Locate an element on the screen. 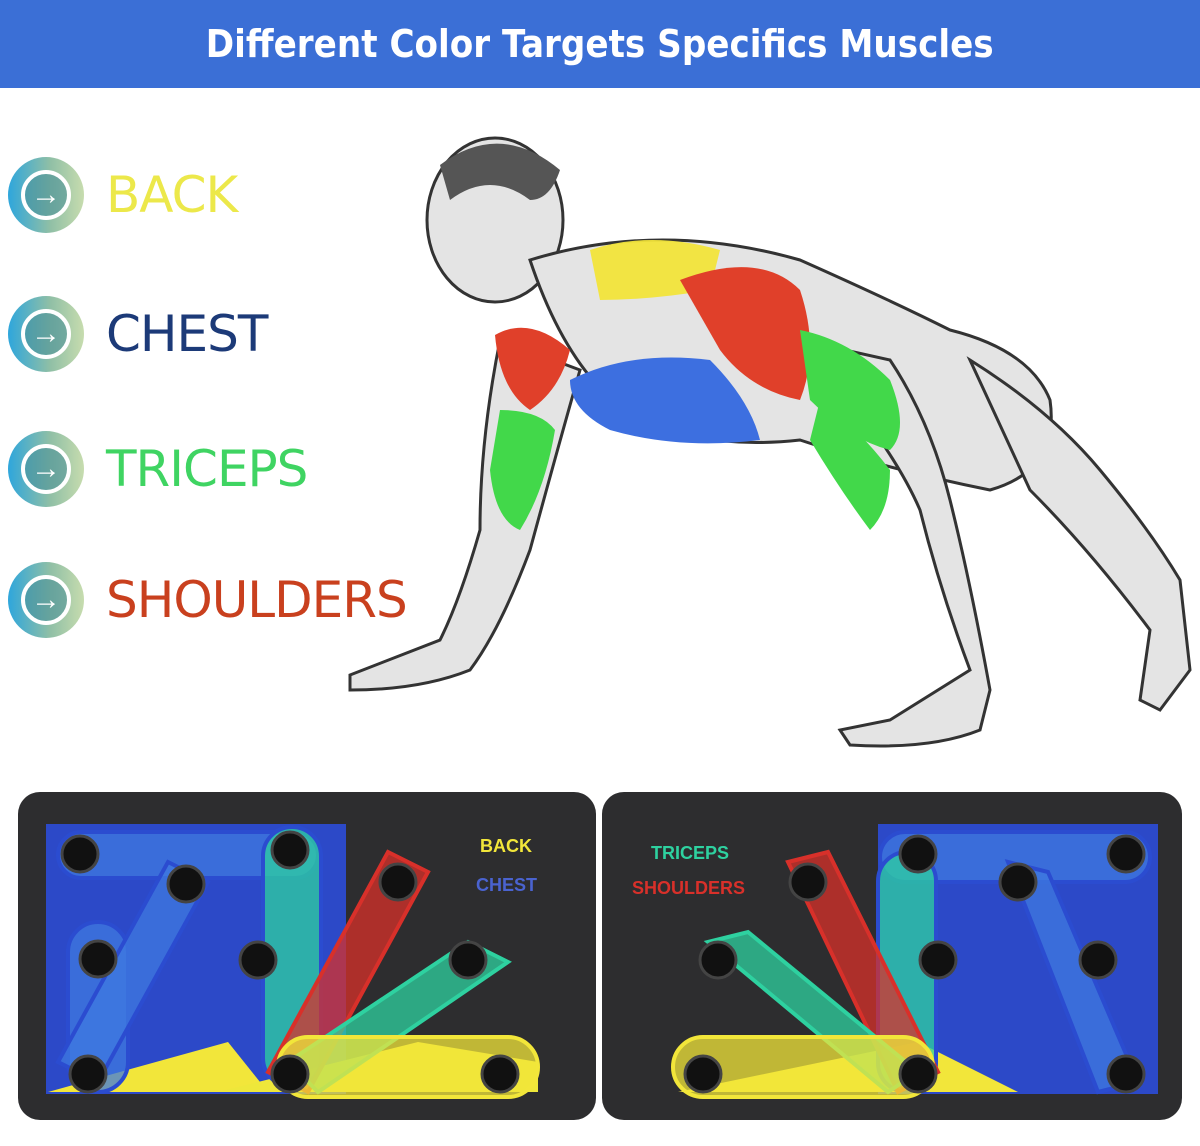 The height and width of the screenshot is (1146, 1200). legend-label: BACK is located at coordinates (172, 195).